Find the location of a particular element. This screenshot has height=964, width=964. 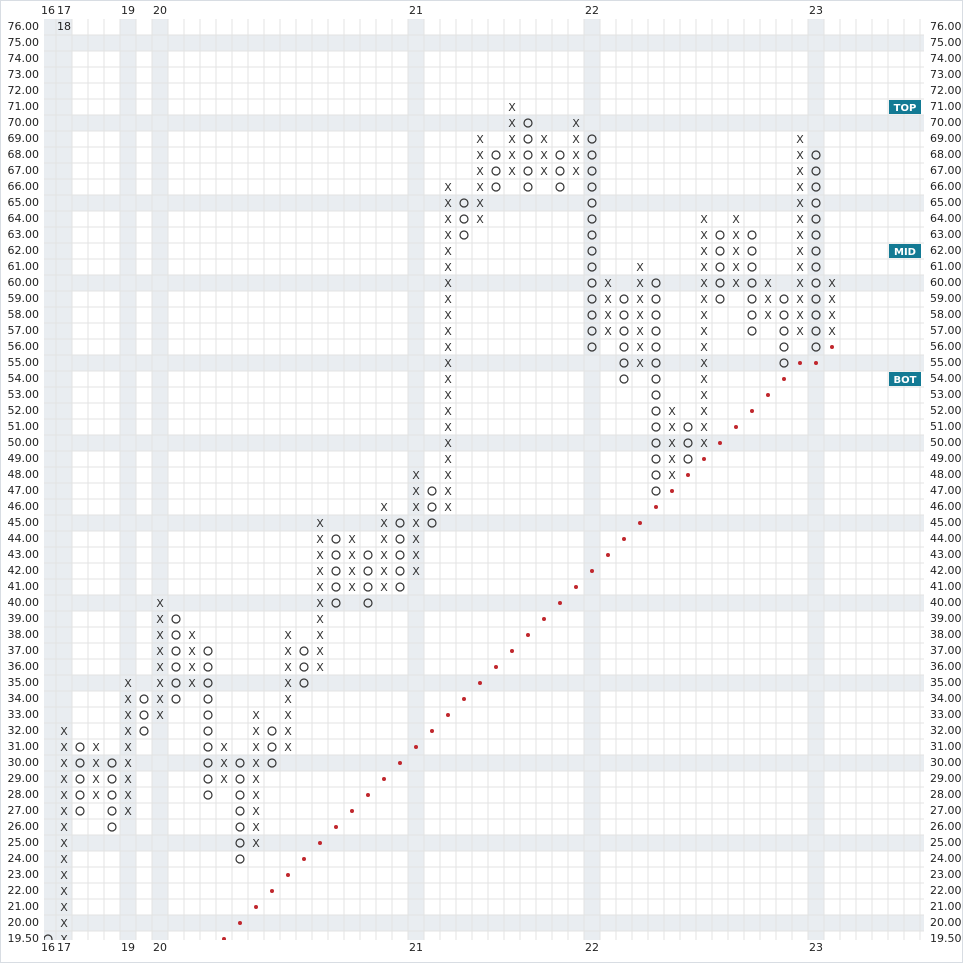

column-label-bottom: 23 is located at coordinates (816, 947).